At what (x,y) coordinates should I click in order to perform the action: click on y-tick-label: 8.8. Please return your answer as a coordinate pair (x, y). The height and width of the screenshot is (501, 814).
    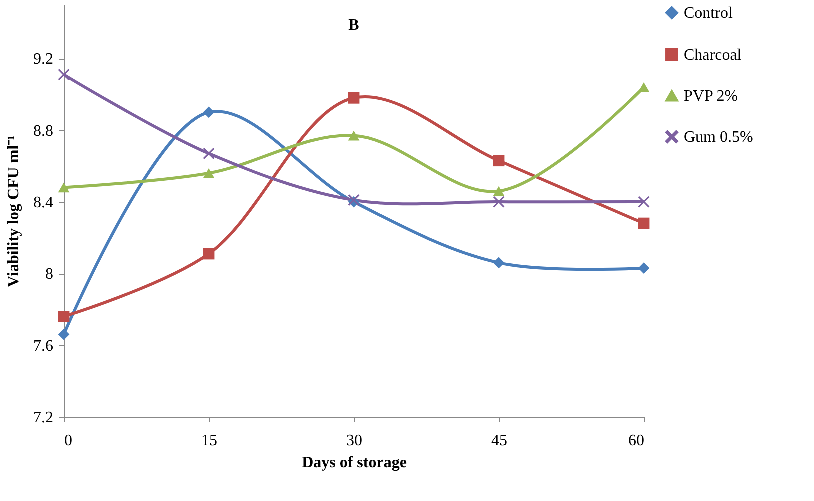
    Looking at the image, I should click on (44, 131).